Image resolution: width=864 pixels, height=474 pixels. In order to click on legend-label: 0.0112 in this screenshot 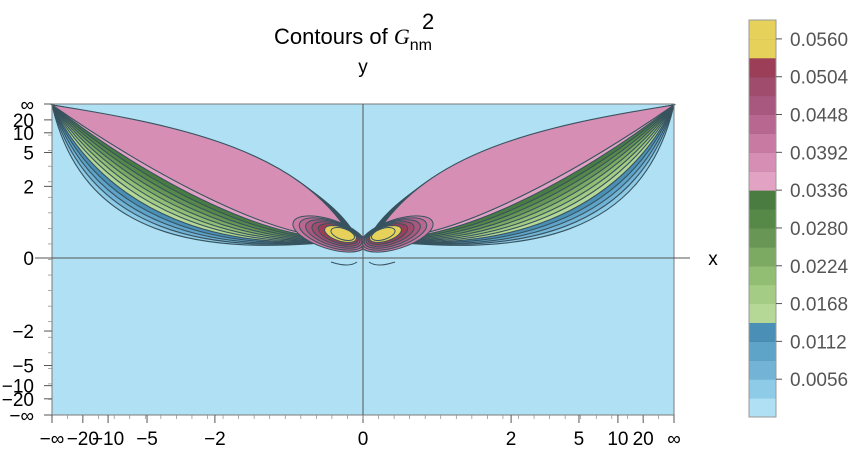, I will do `click(818, 342)`.